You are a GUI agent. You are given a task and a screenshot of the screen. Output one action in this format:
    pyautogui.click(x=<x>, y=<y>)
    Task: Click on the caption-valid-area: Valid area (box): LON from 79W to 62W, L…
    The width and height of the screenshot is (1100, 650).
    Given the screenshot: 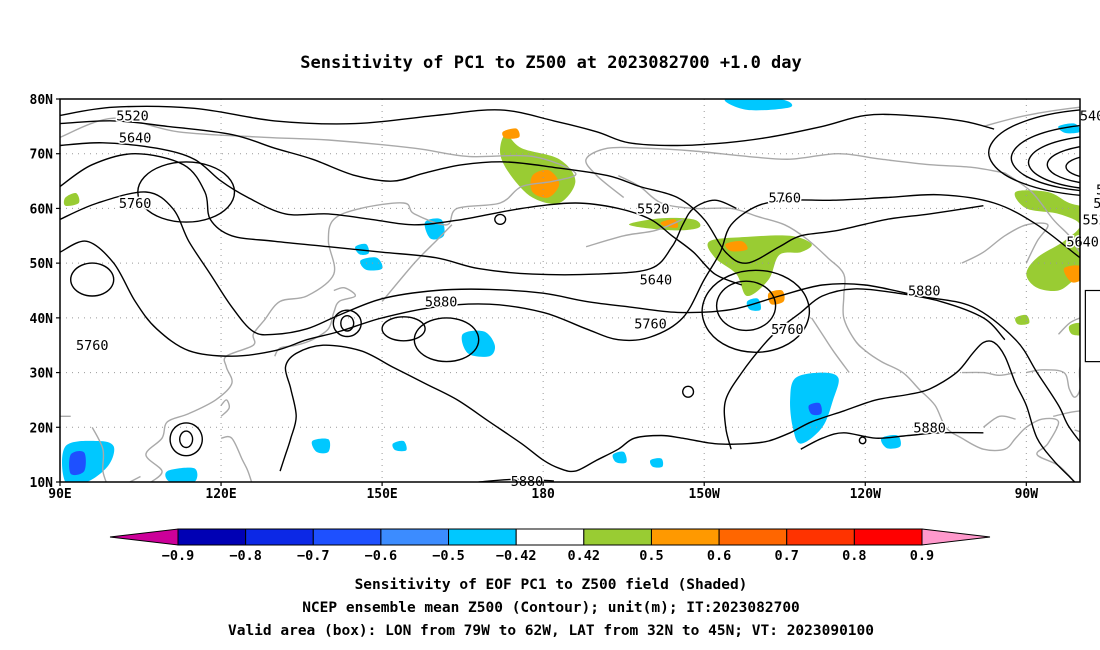 What is the action you would take?
    pyautogui.click(x=551, y=631)
    